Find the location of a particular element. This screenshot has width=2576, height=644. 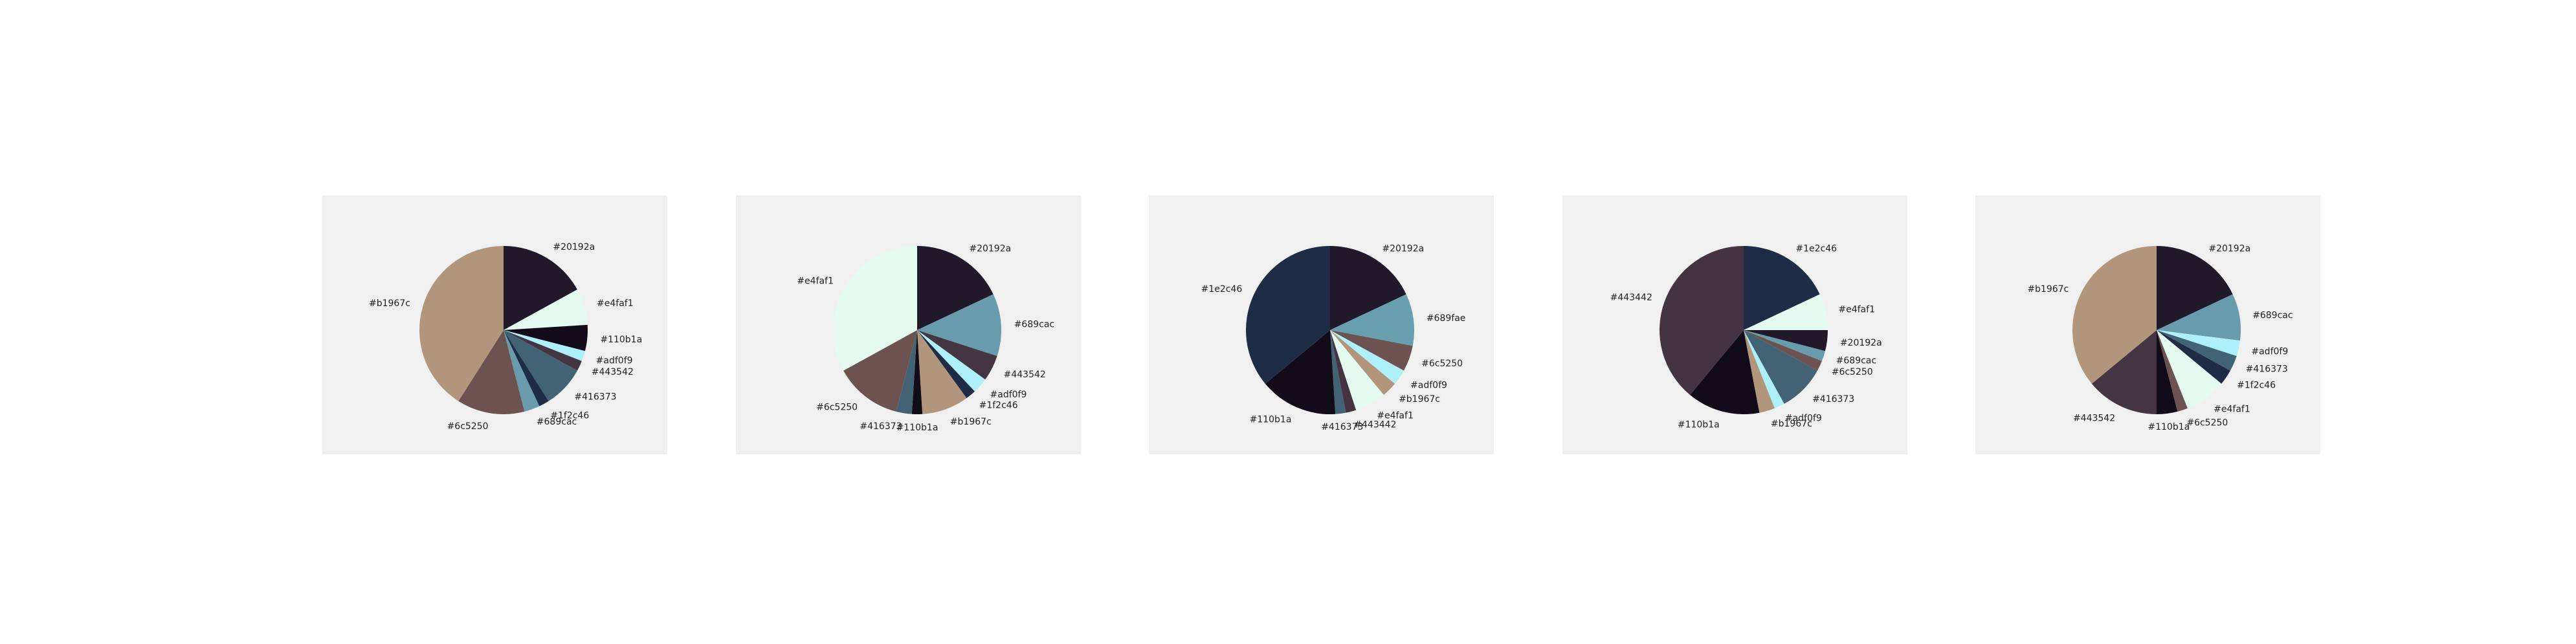

pie-label-1-5: #443542 is located at coordinates (613, 372).